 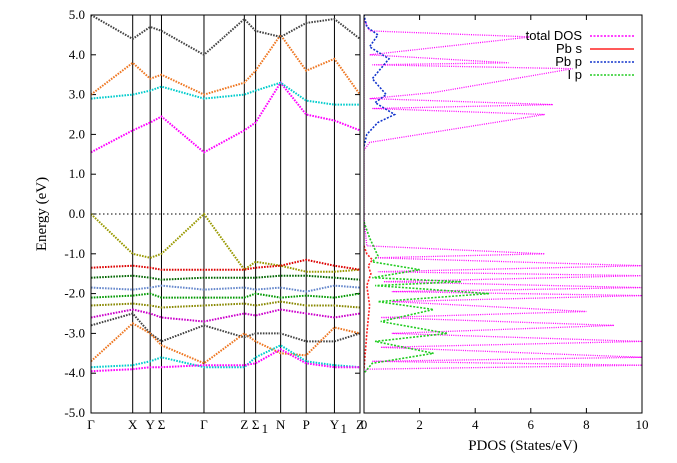 What do you see at coordinates (77, 213) in the screenshot?
I see `y-tick-label: 0.0` at bounding box center [77, 213].